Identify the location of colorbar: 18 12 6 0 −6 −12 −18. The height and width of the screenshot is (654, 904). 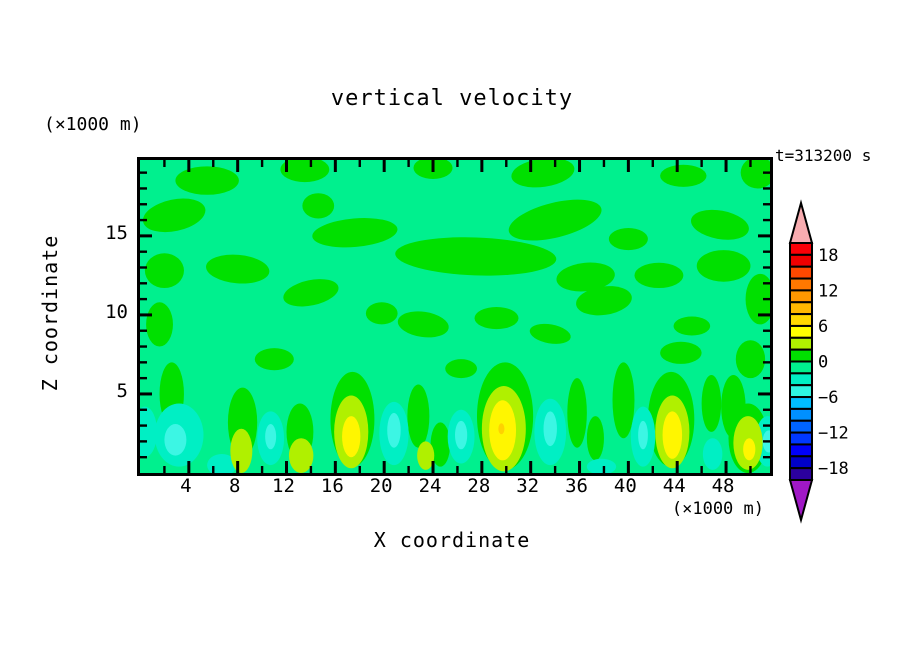
(842, 370).